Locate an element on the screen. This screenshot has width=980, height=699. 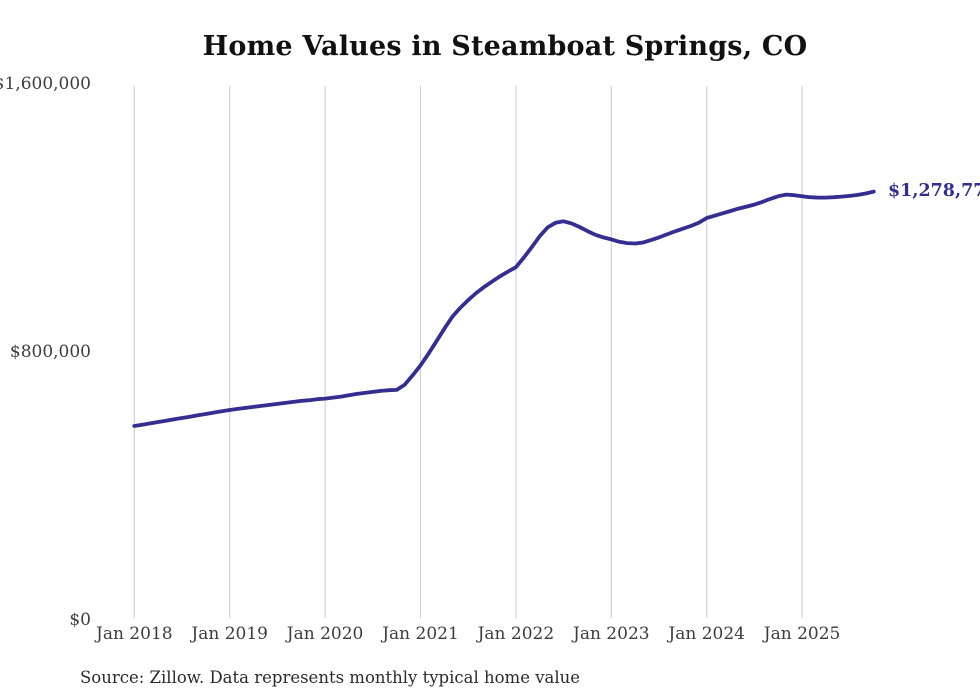
x-axis-tick-label: Jan 2020 is located at coordinates (325, 634).